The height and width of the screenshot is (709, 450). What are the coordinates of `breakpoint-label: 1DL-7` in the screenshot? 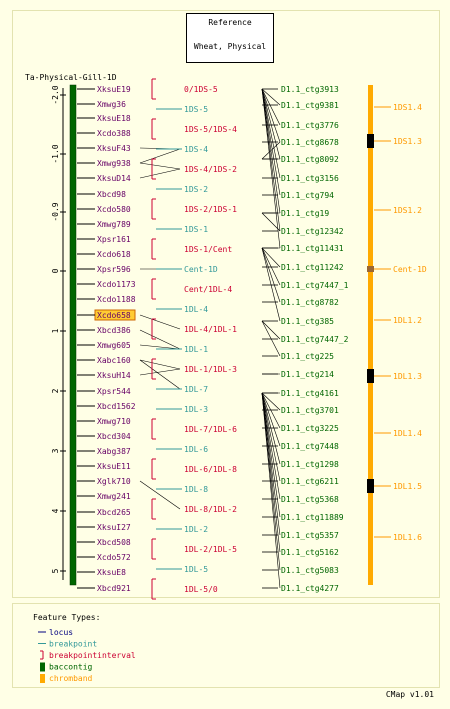 It's located at (196, 389).